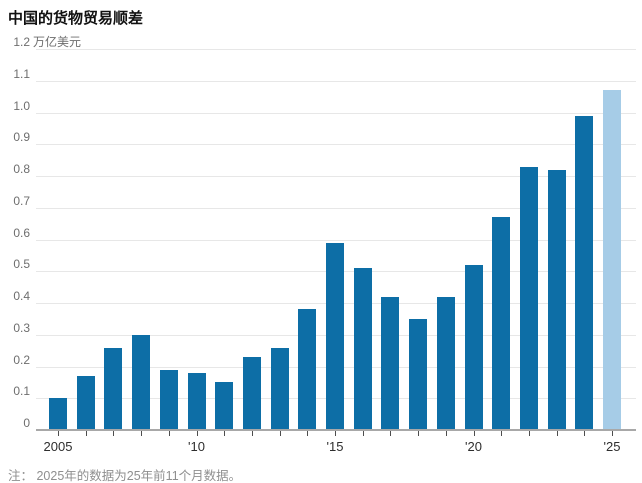  Describe the element at coordinates (141, 382) in the screenshot. I see `bar-2008` at that location.